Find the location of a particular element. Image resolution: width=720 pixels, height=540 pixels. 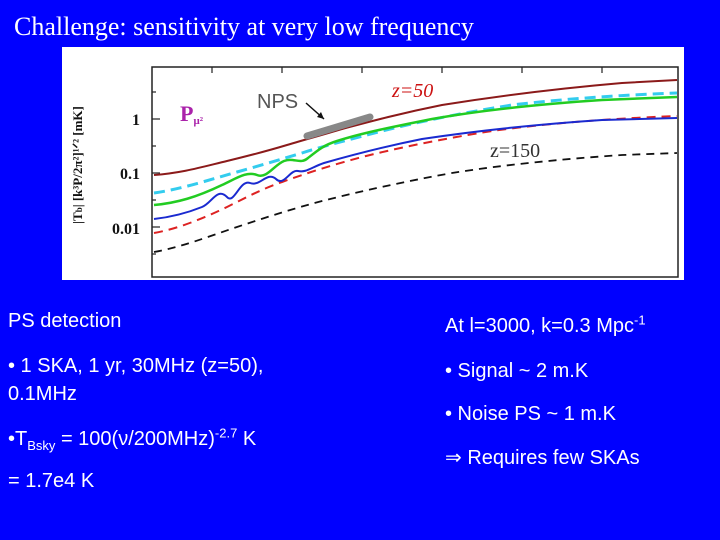

curve-blue is located at coordinates (415, 168).